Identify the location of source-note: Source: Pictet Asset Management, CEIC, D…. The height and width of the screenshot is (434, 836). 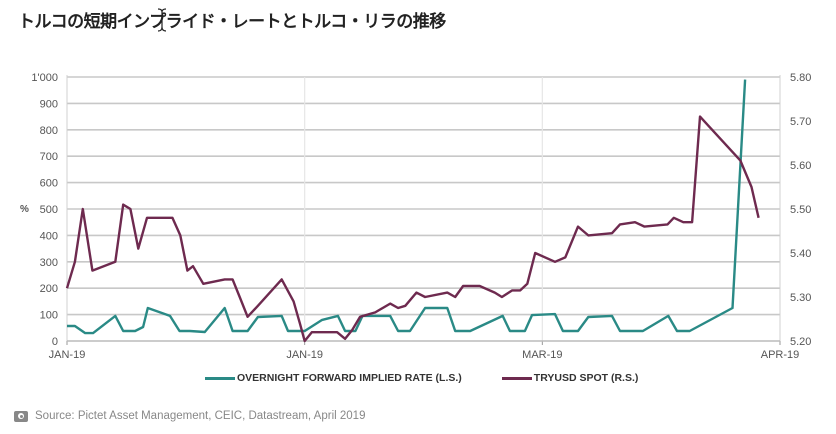
(189, 416).